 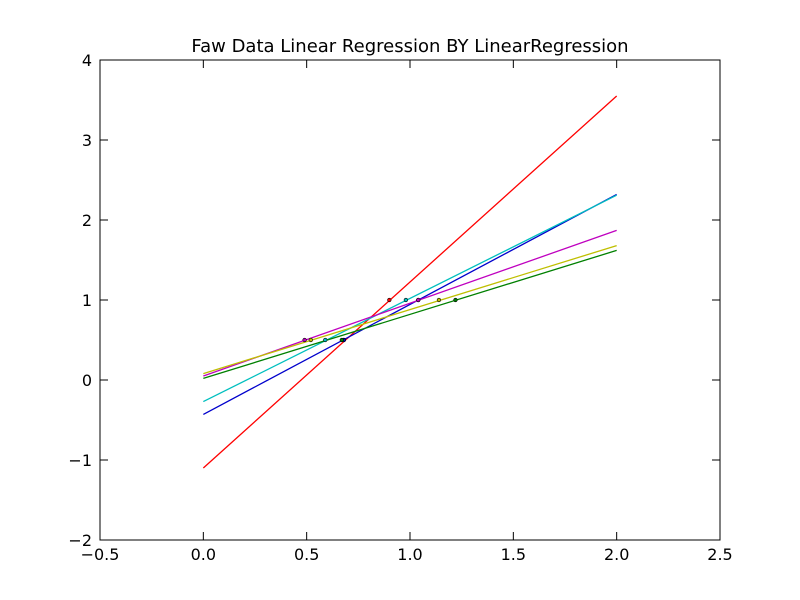 I want to click on x-tick-label: 1.5, so click(x=513, y=554).